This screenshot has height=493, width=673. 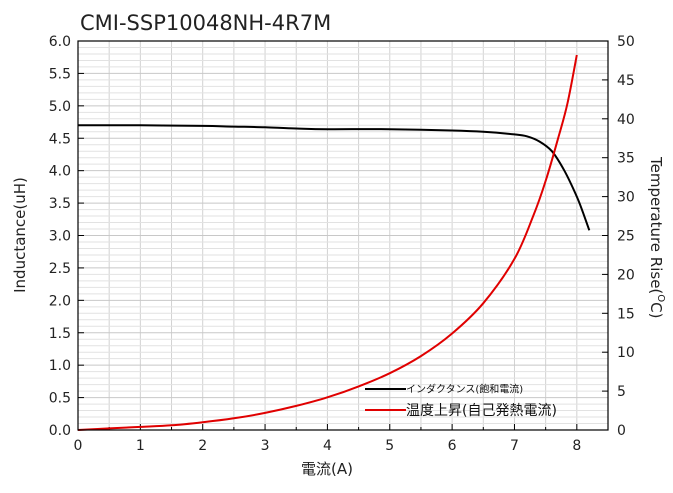 I want to click on legend-entry-inductance-label: インダクタンス(飽和電流), so click(x=464, y=389).